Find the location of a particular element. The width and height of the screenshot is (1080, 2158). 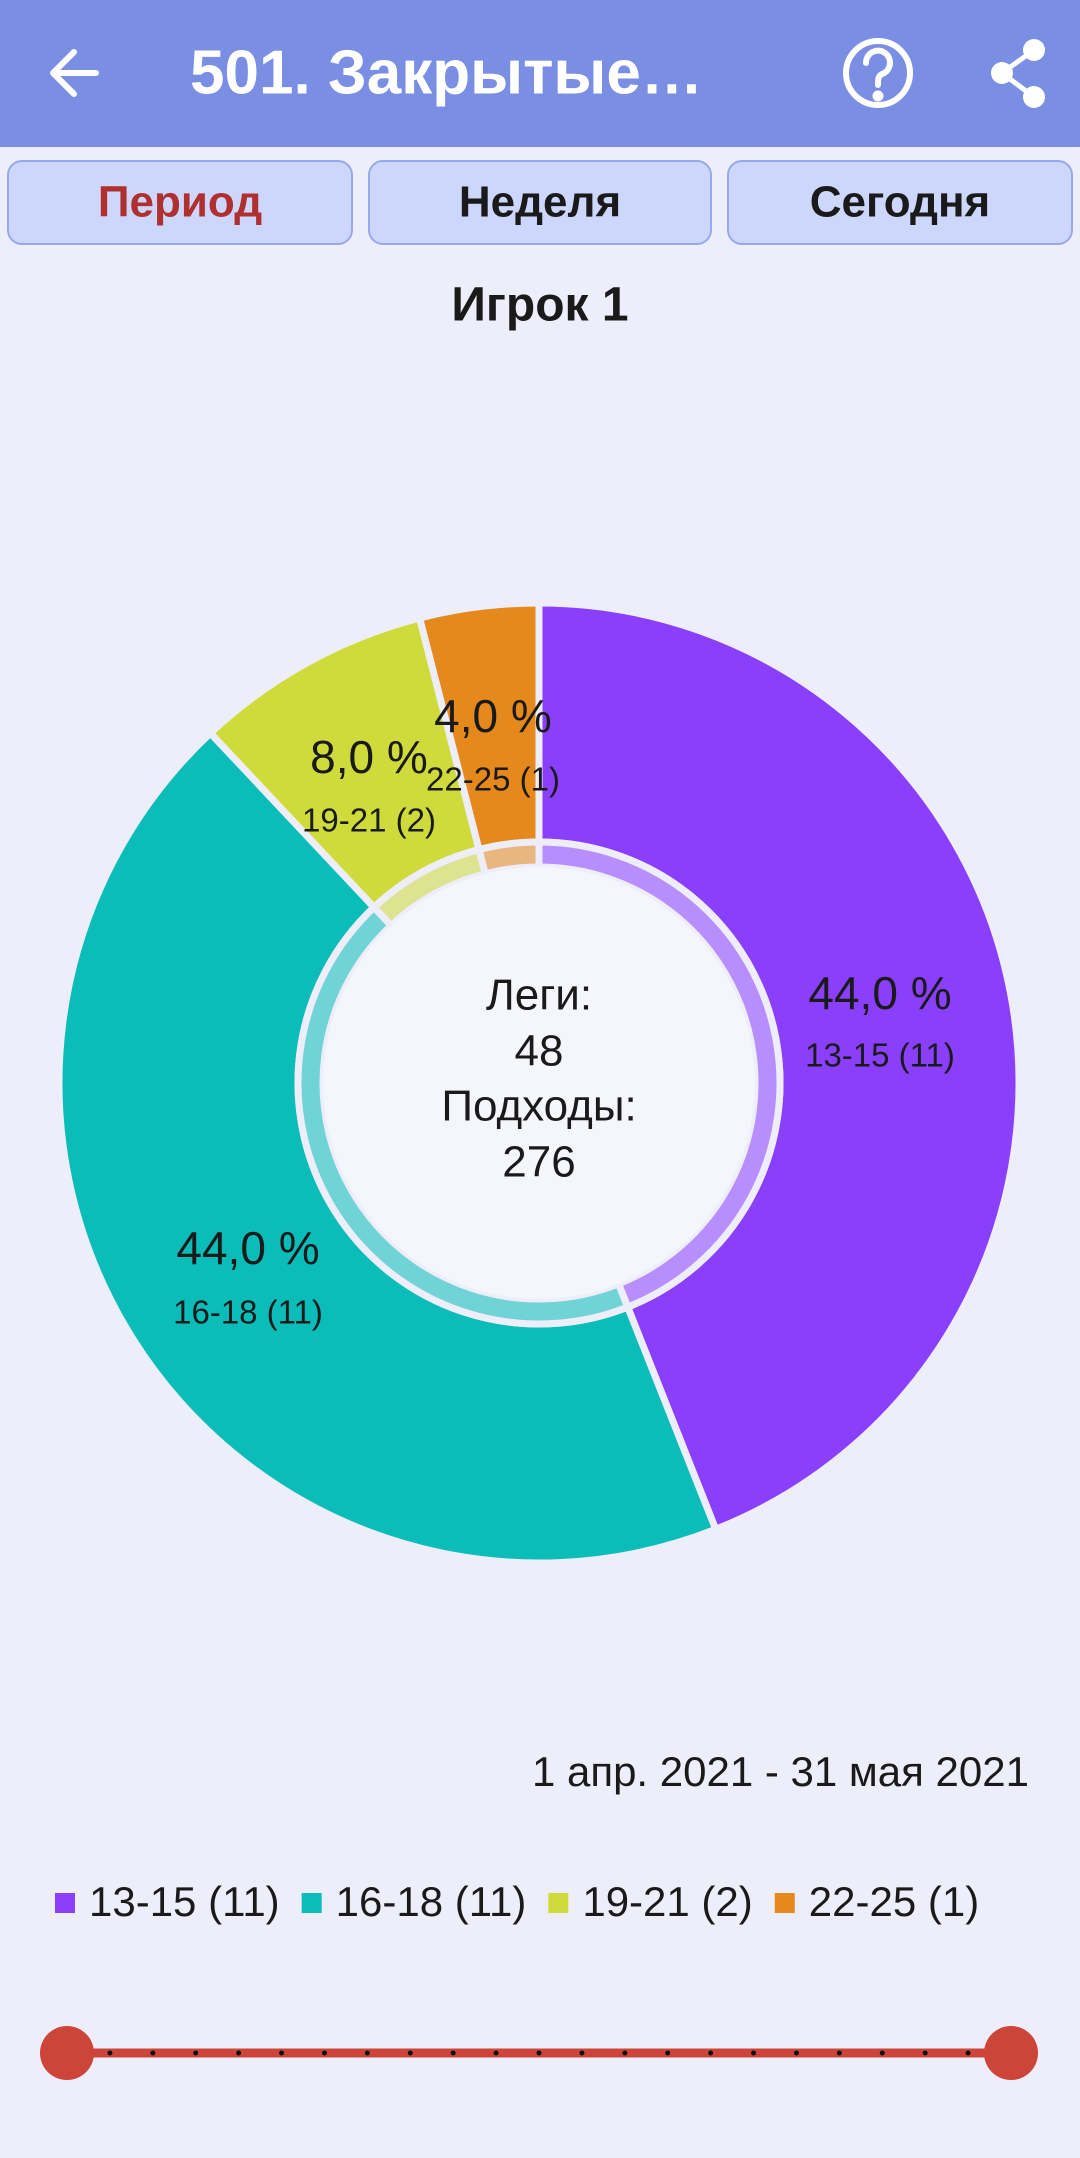

slice-category-label: 16-18 (11) is located at coordinates (248, 1312).